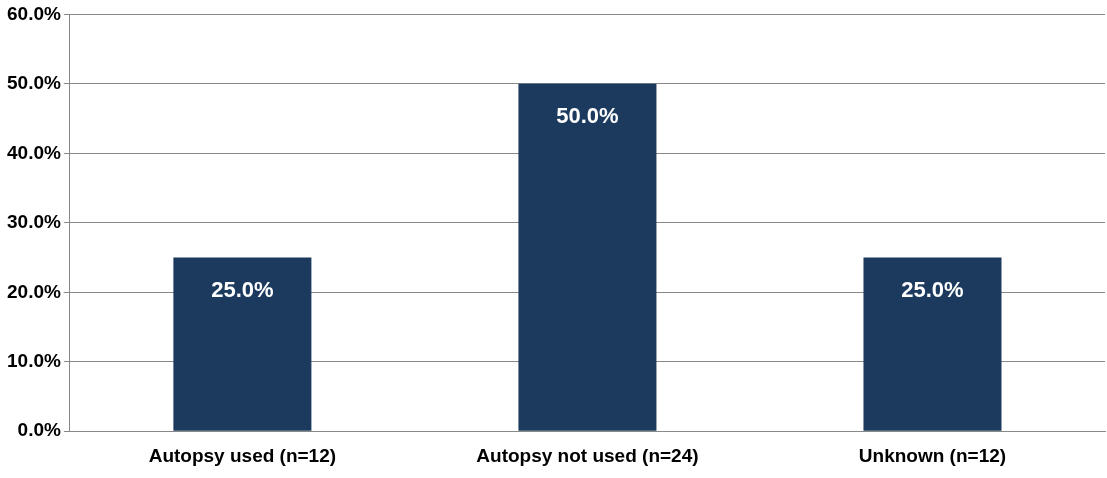 This screenshot has width=1107, height=478. Describe the element at coordinates (34, 222) in the screenshot. I see `y-tick-label: 30.0%` at that location.